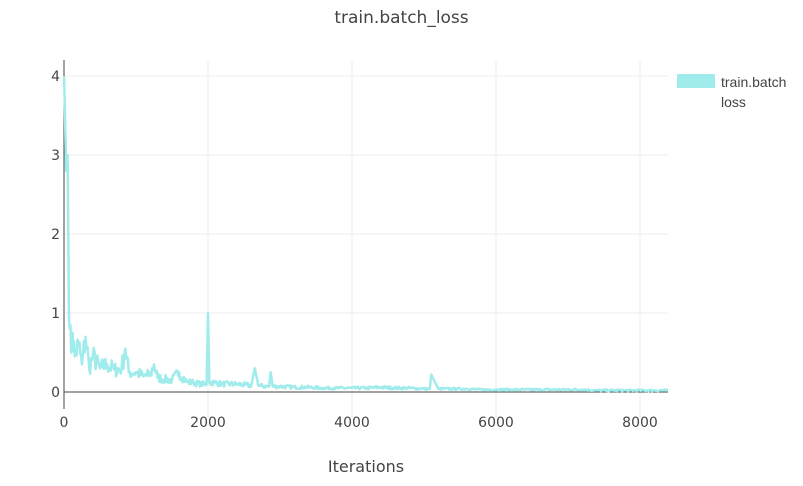  I want to click on legend-swatch-icon, so click(696, 81).